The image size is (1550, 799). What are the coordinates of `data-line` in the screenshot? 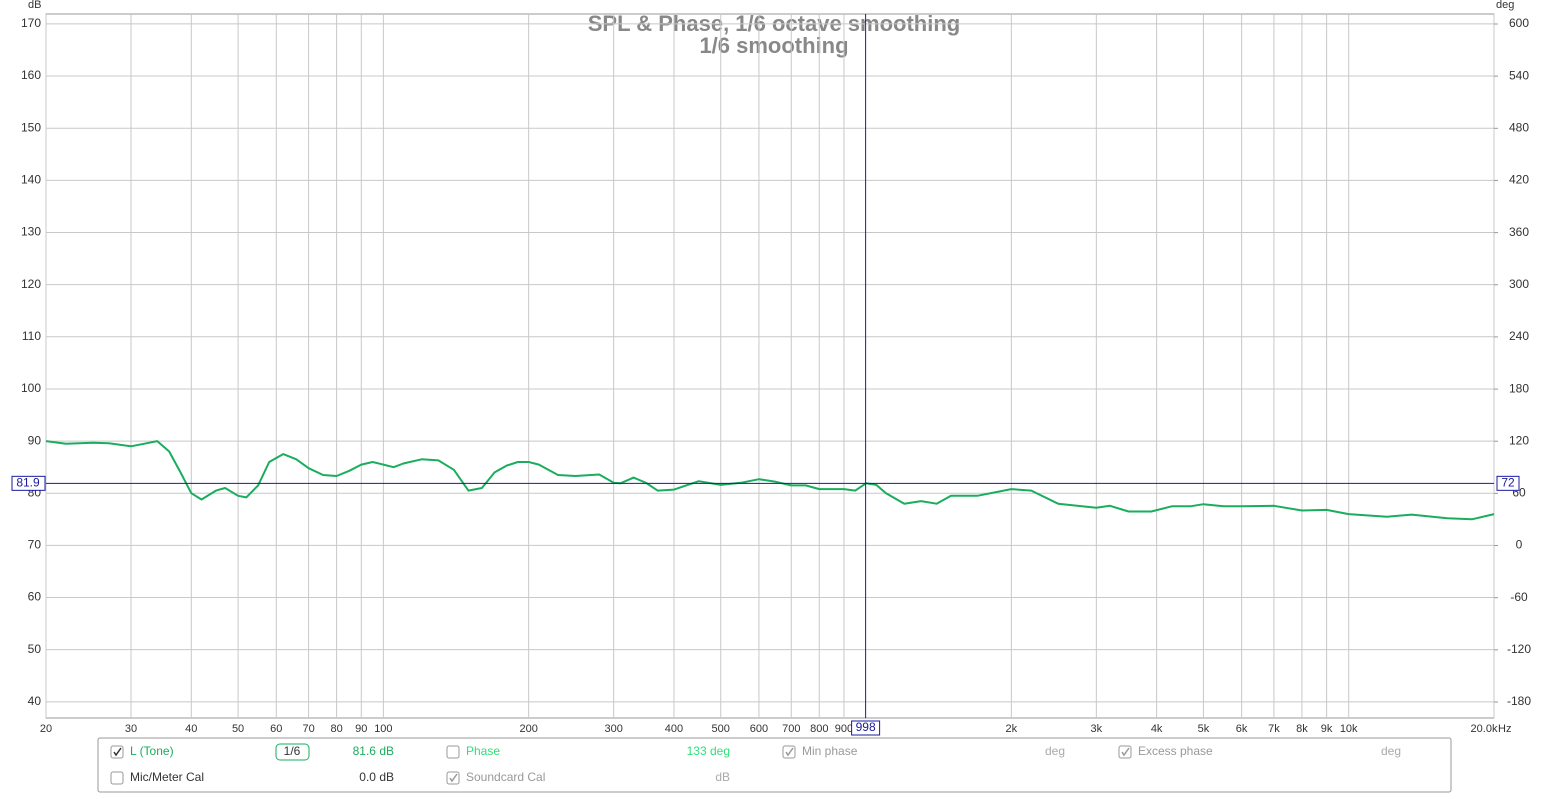 It's located at (770, 480).